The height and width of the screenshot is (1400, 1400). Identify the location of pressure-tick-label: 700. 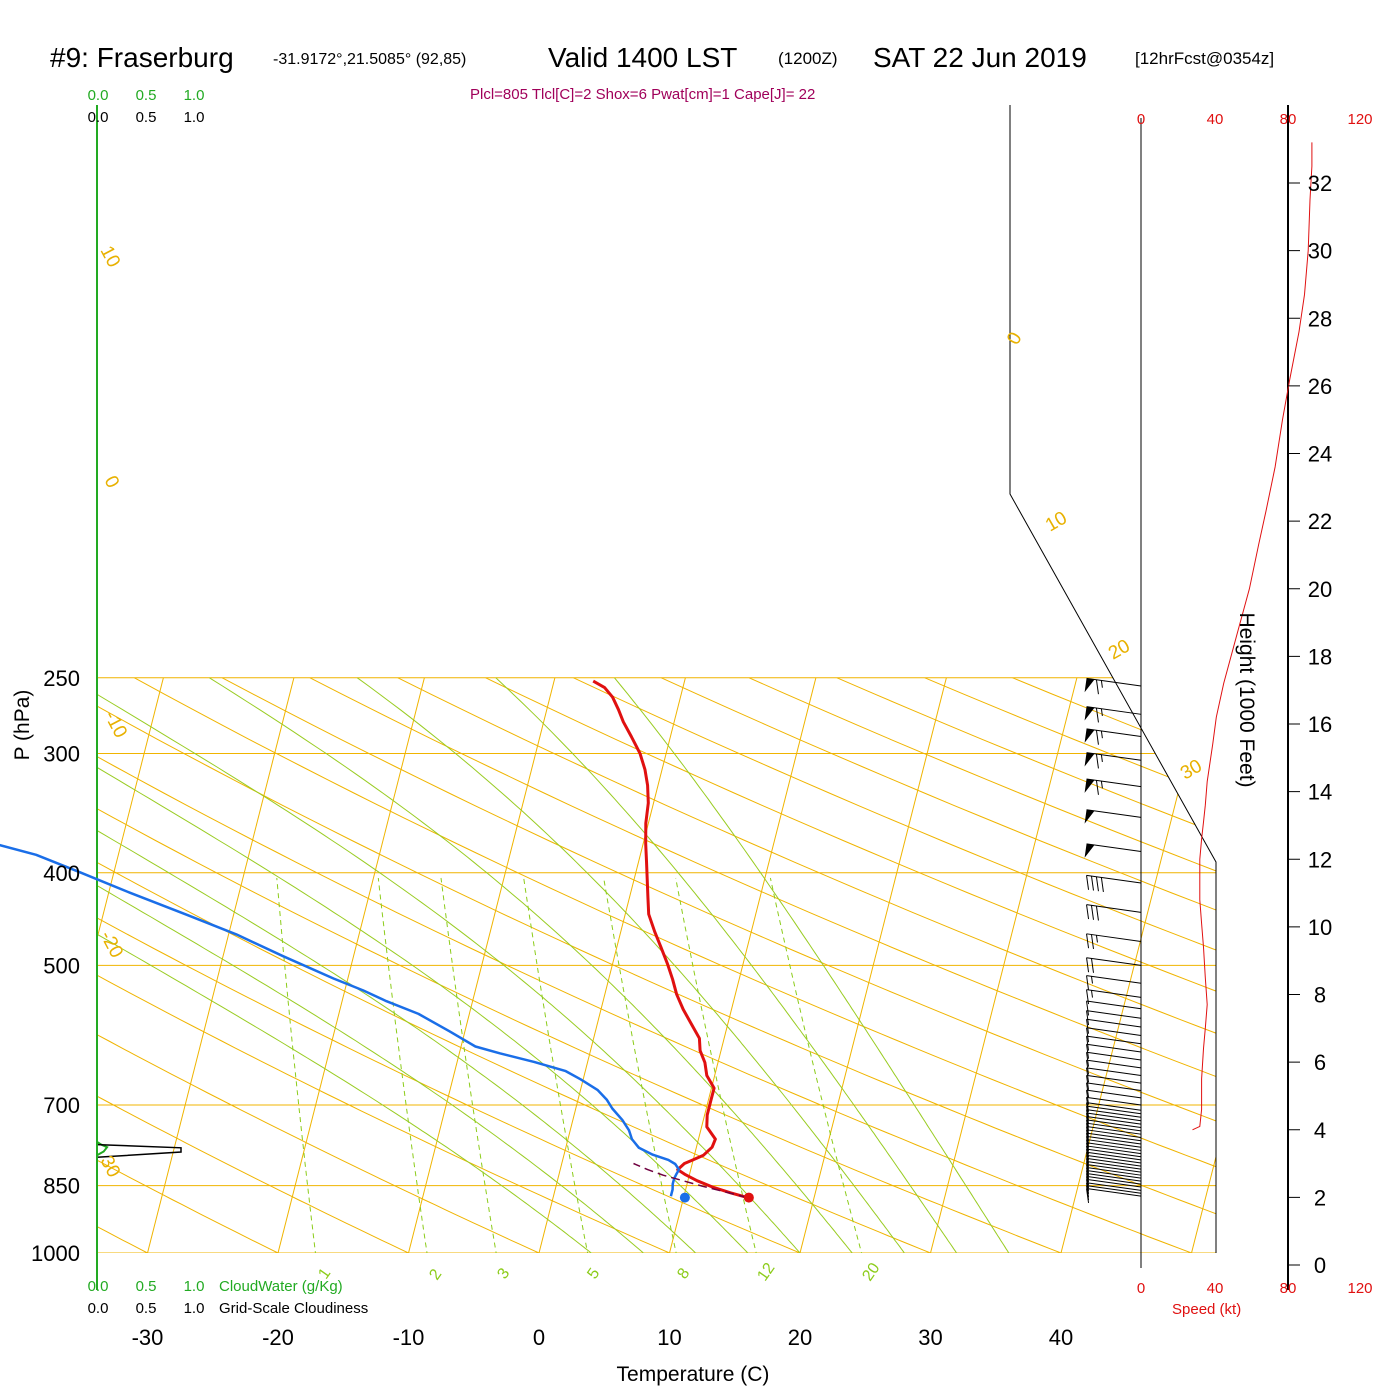
(61, 1105).